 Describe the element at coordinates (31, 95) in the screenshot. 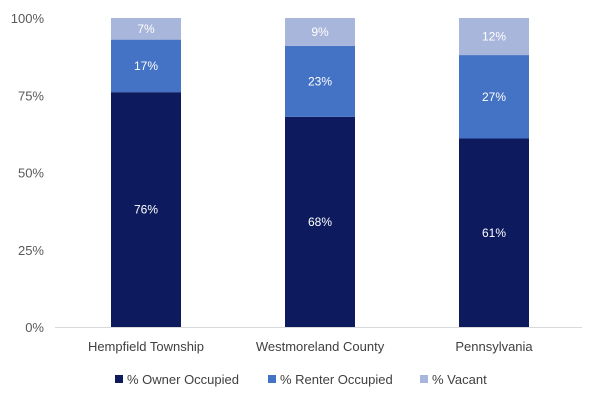

I see `y-tick-label: 75%` at that location.